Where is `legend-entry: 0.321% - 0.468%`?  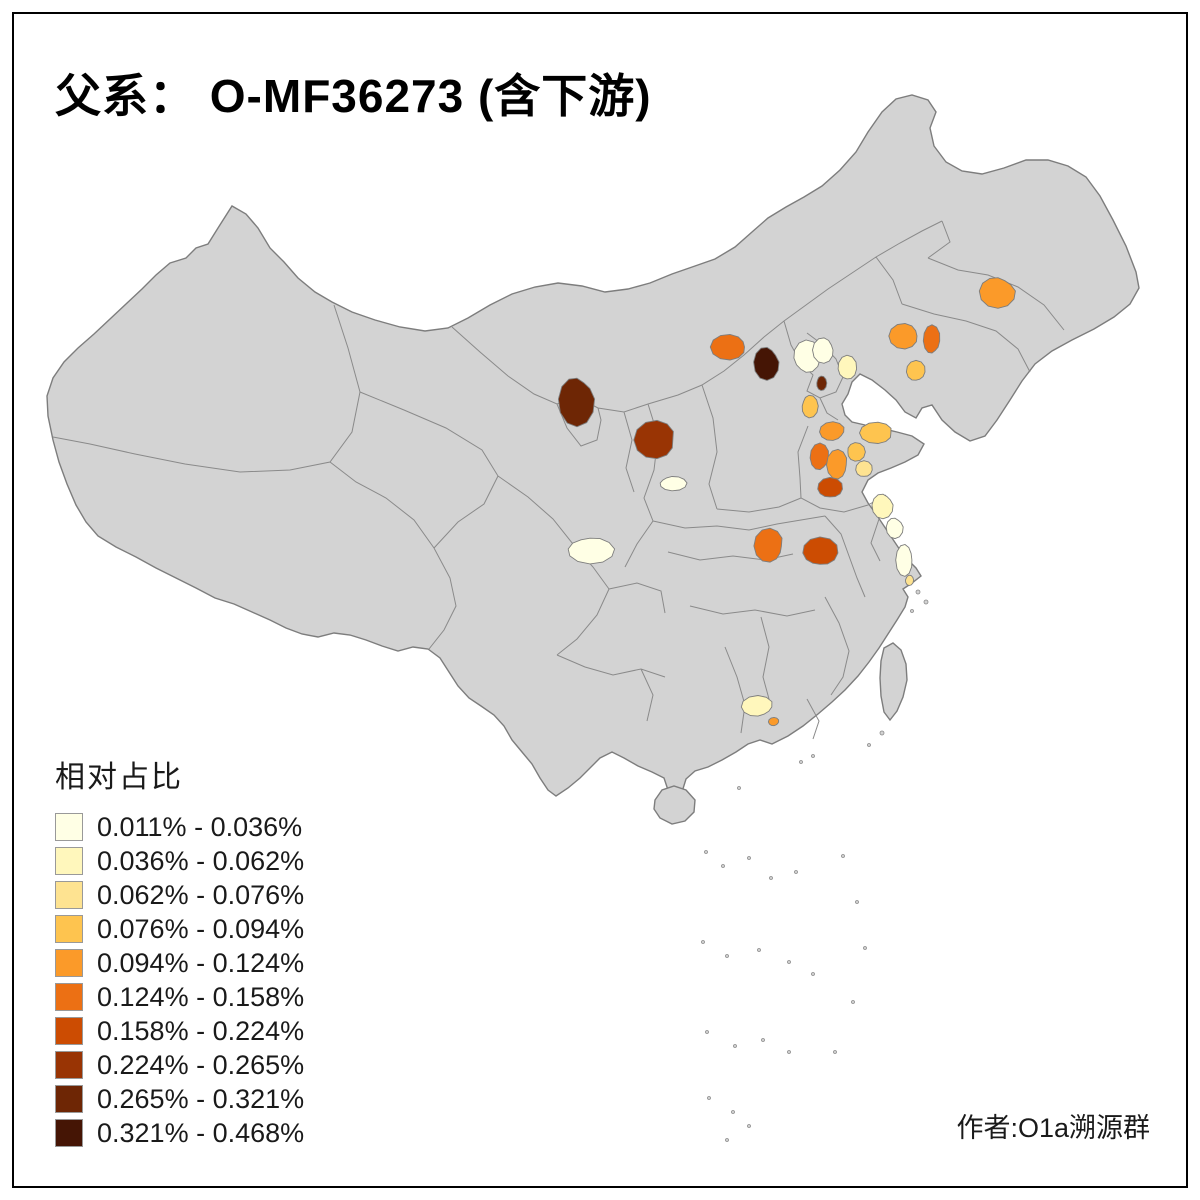 legend-entry: 0.321% - 0.468% is located at coordinates (179, 1133).